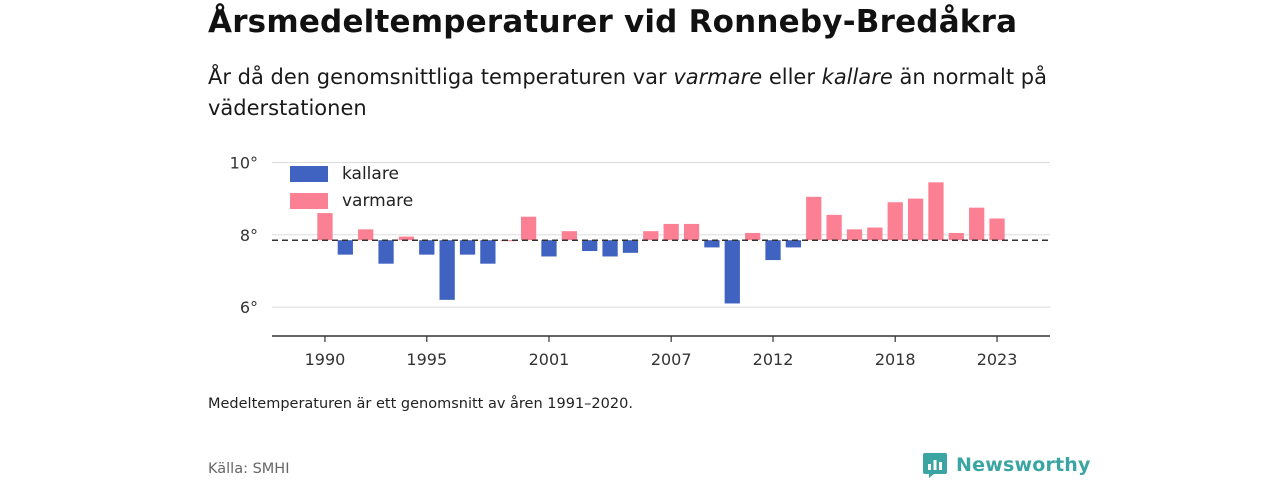 The height and width of the screenshot is (480, 1280). I want to click on x-tick-label: 2023, so click(997, 359).